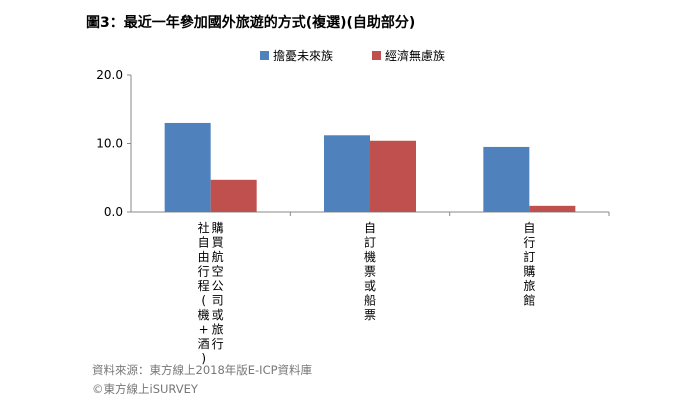 The width and height of the screenshot is (700, 400). Describe the element at coordinates (415, 55) in the screenshot. I see `legend-label: 經濟無慮族` at that location.